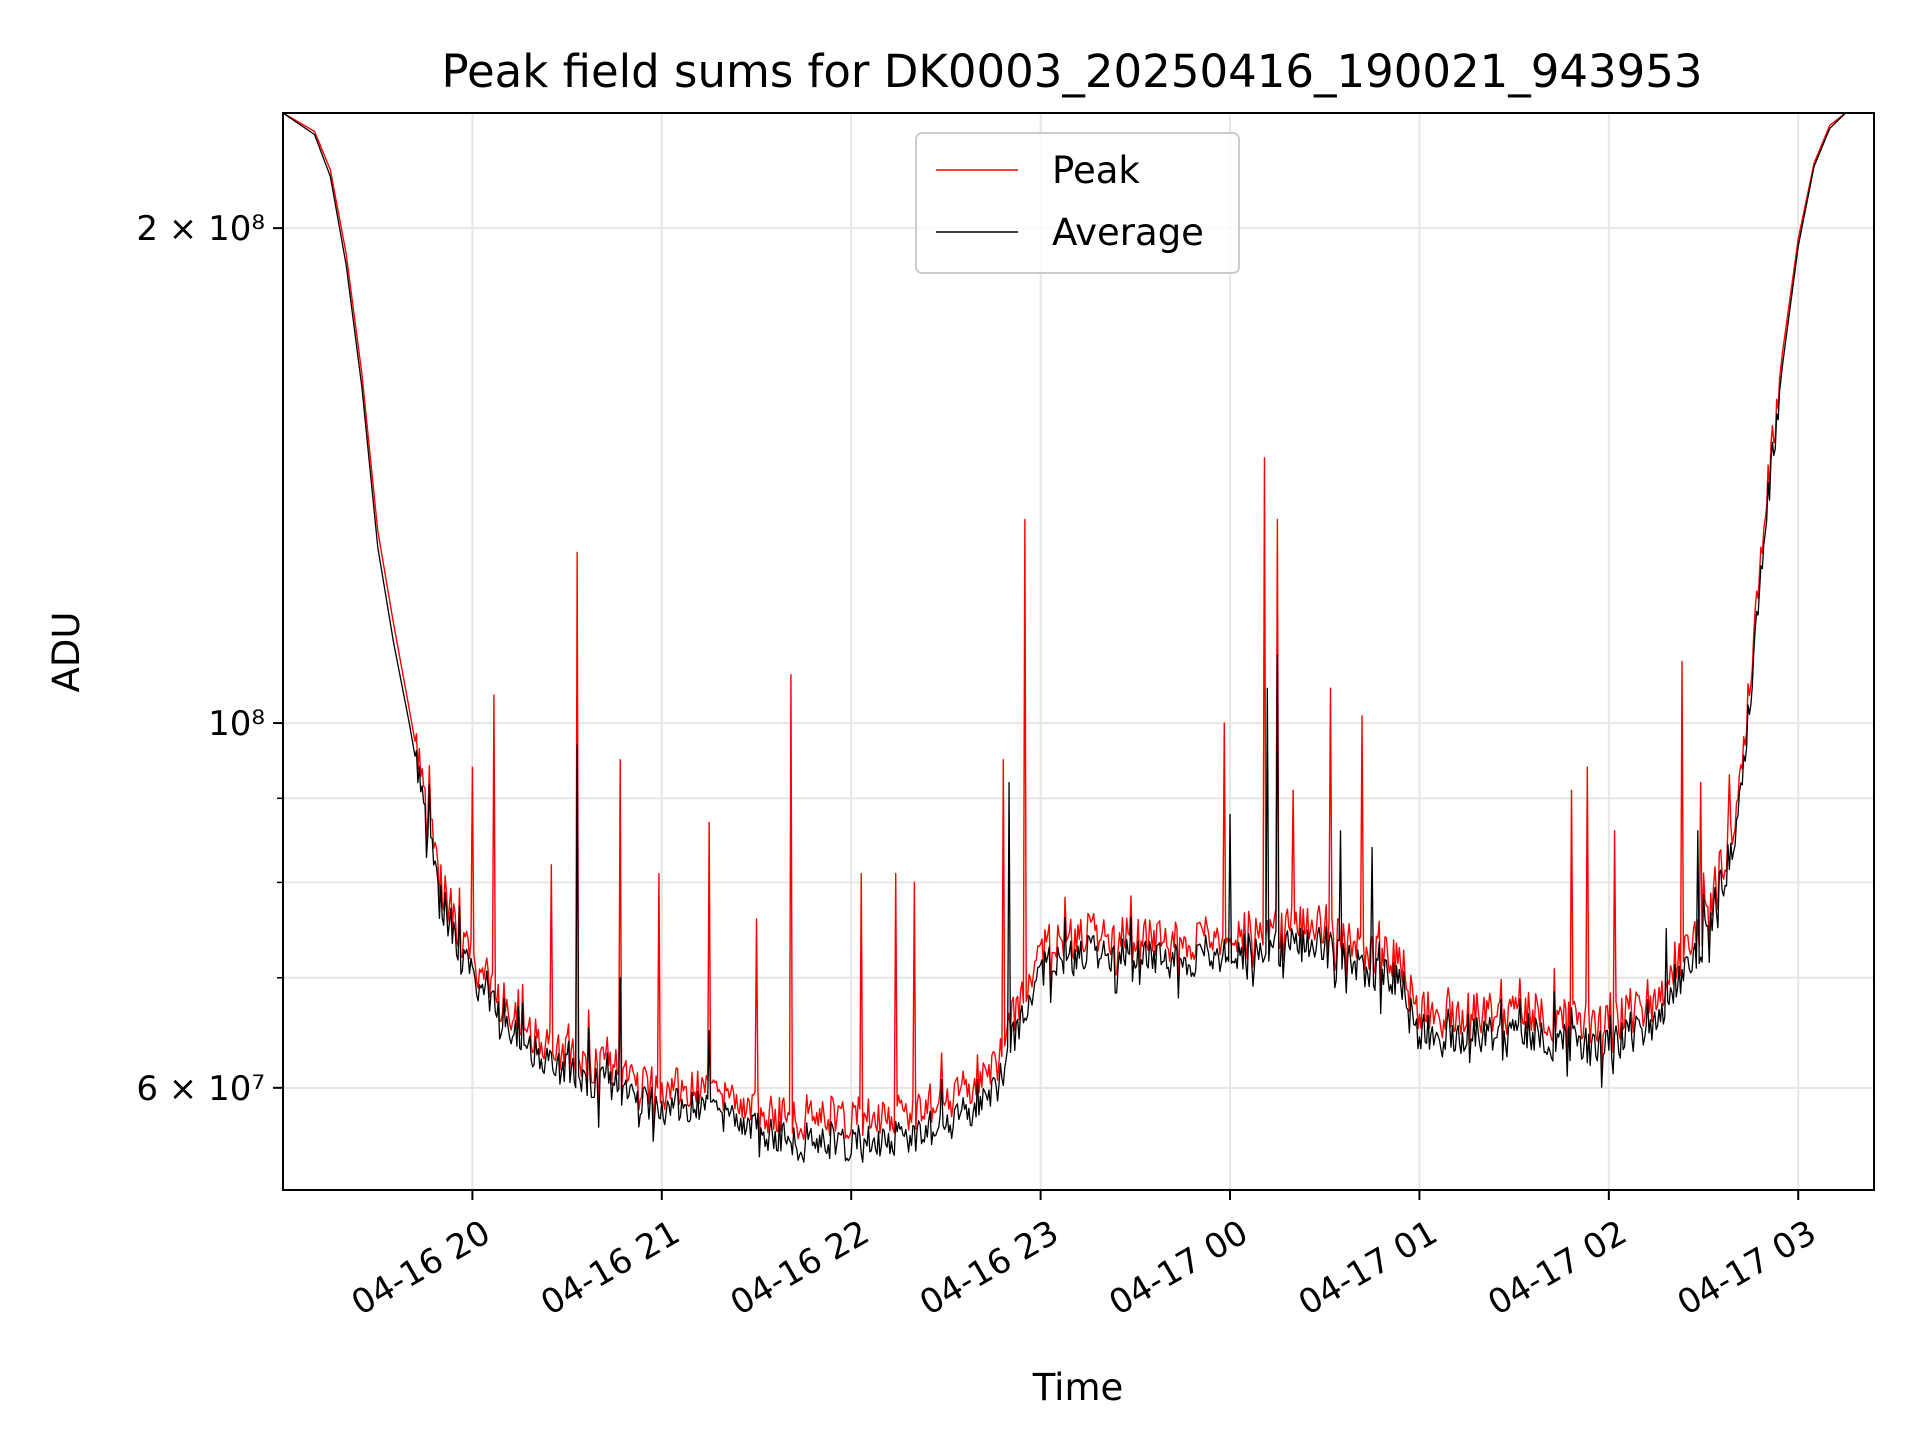 This screenshot has width=1920, height=1440. What do you see at coordinates (1128, 232) in the screenshot?
I see `legend-label-average: Average` at bounding box center [1128, 232].